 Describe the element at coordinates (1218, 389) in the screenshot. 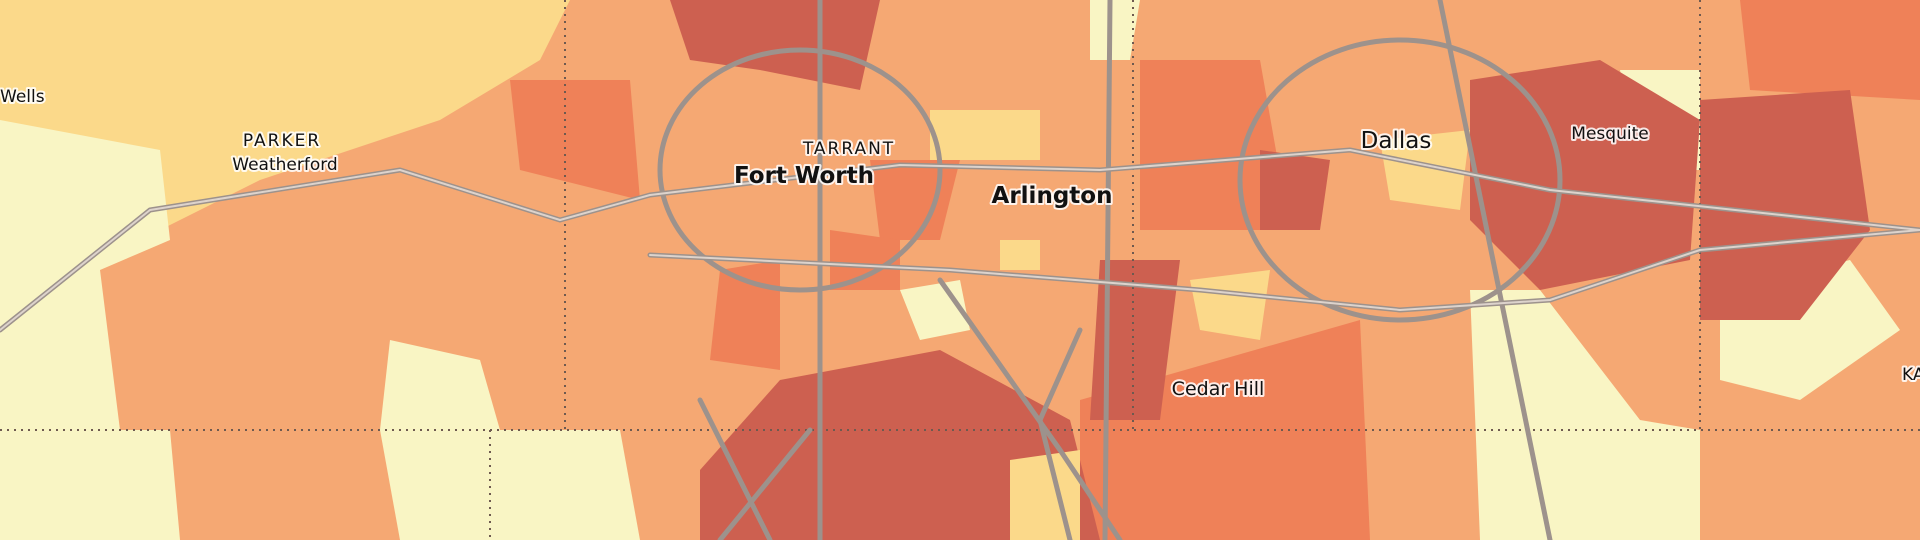

I see `place-label: Cedar Hill` at that location.